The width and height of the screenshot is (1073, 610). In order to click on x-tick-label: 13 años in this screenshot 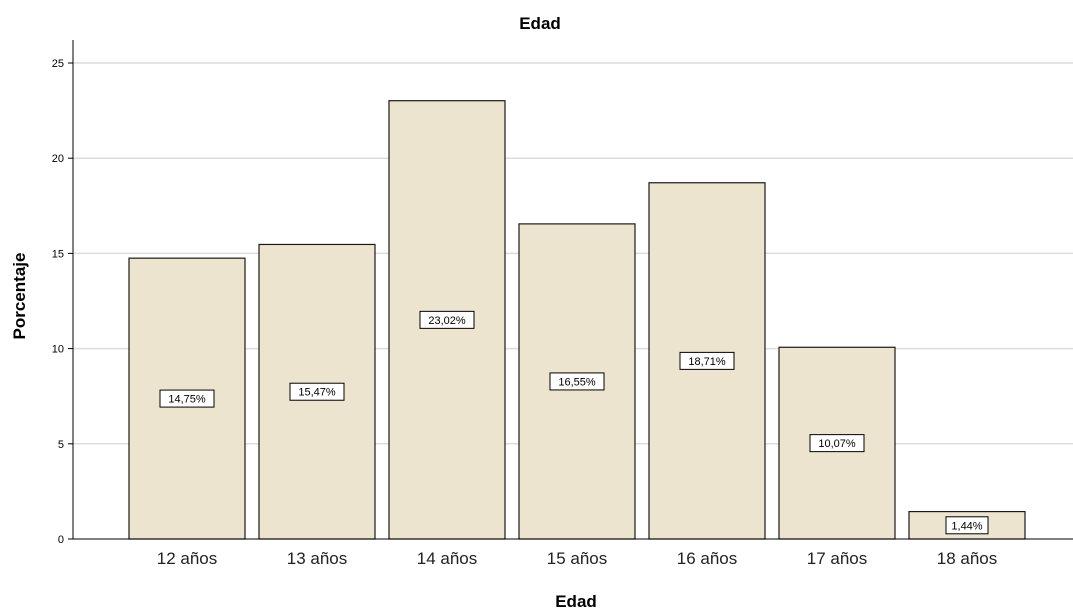, I will do `click(317, 558)`.